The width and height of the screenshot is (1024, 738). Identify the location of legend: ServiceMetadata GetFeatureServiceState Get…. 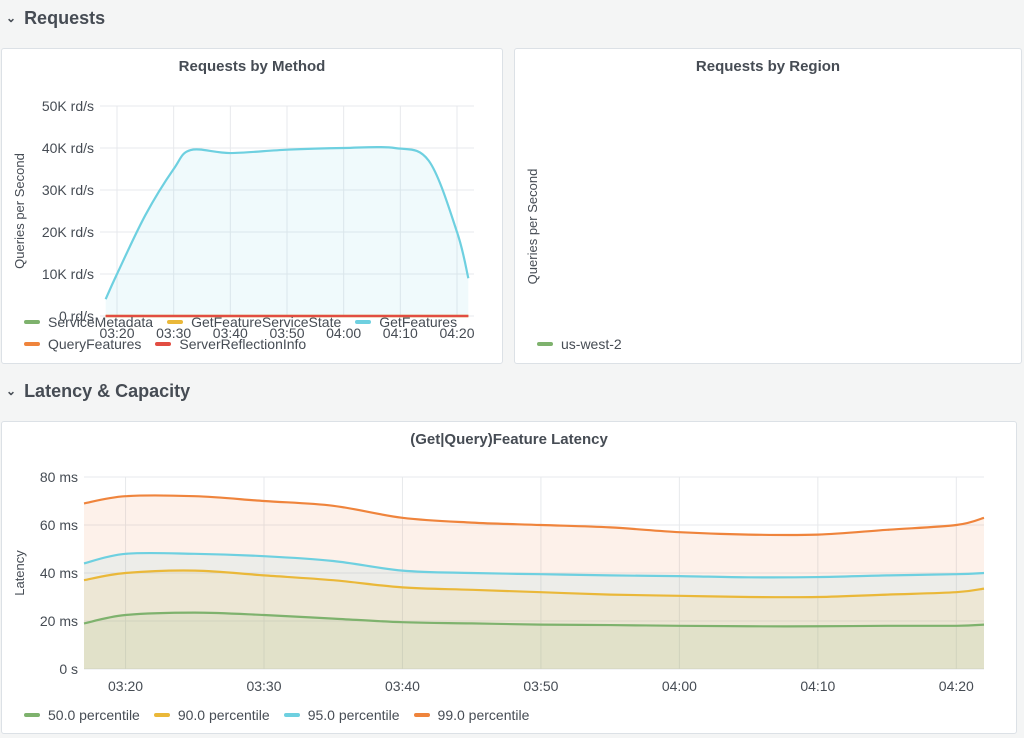
(259, 333).